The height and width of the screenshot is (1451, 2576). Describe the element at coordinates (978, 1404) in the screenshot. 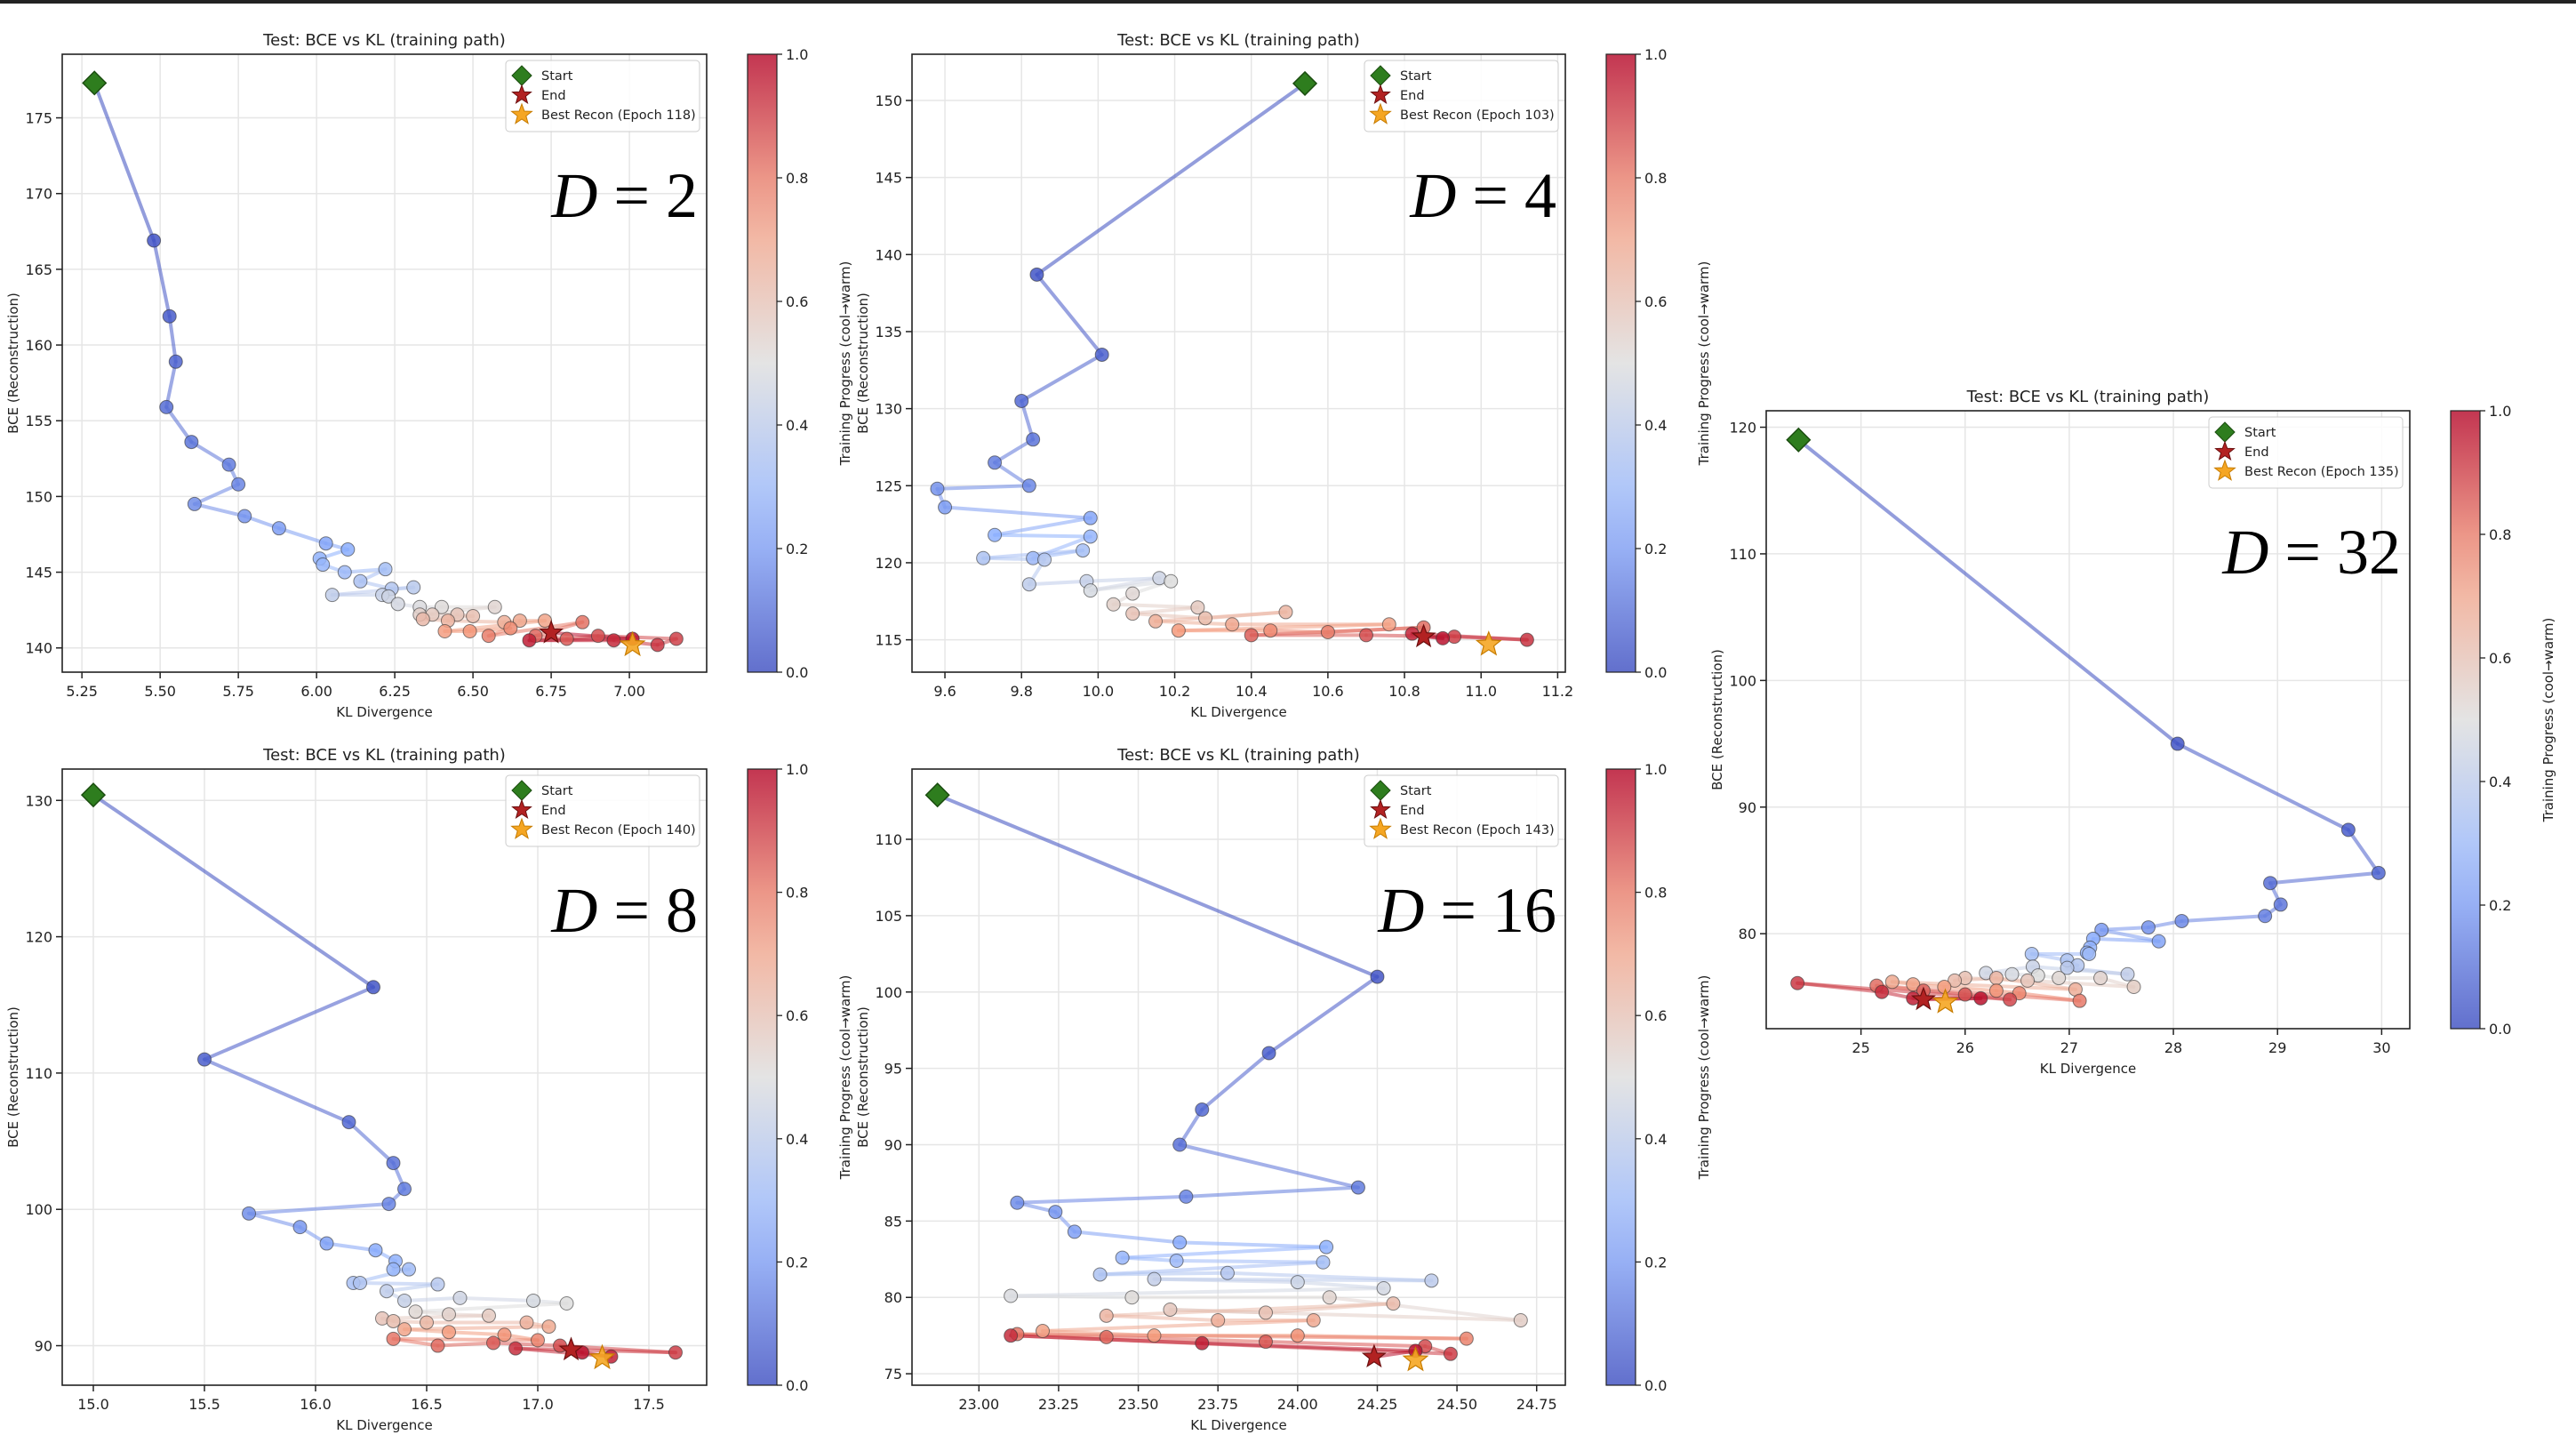

I see `x-tick-label: 23.00` at that location.